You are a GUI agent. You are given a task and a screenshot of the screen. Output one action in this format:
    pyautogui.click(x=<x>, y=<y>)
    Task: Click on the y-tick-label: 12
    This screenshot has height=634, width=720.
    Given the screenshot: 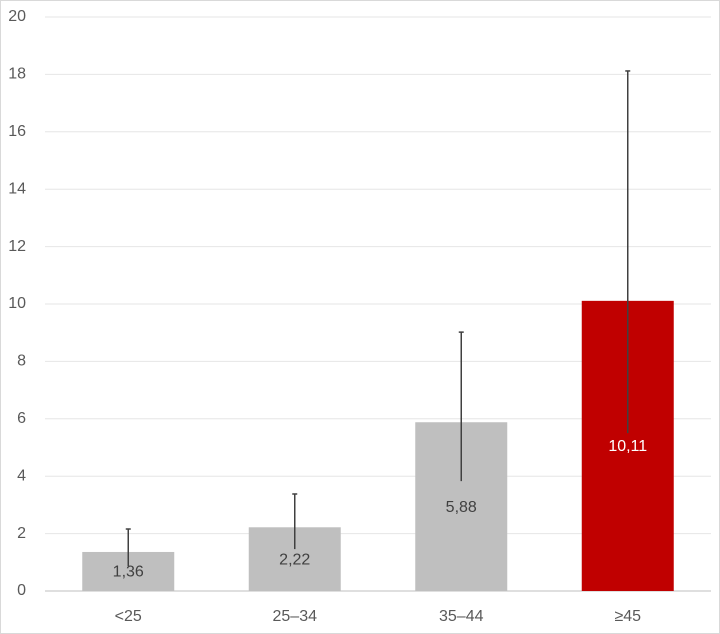 What is the action you would take?
    pyautogui.click(x=17, y=246)
    